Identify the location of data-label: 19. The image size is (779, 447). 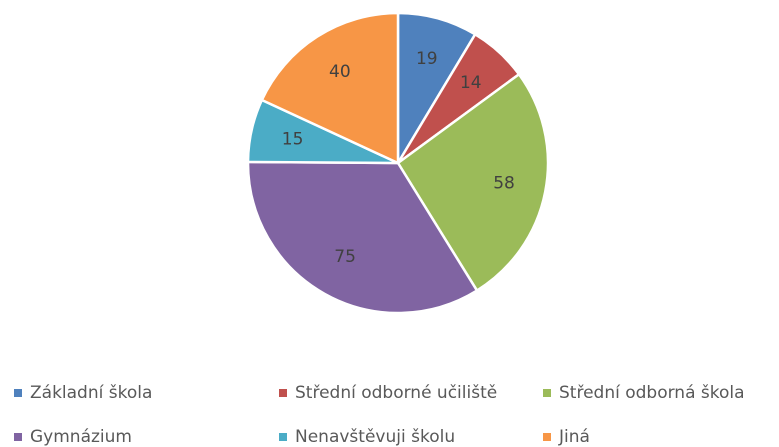
(427, 59).